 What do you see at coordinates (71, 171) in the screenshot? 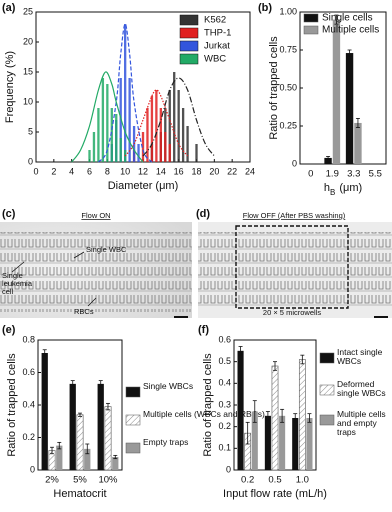
I see `x-tick-label: 4` at bounding box center [71, 171].